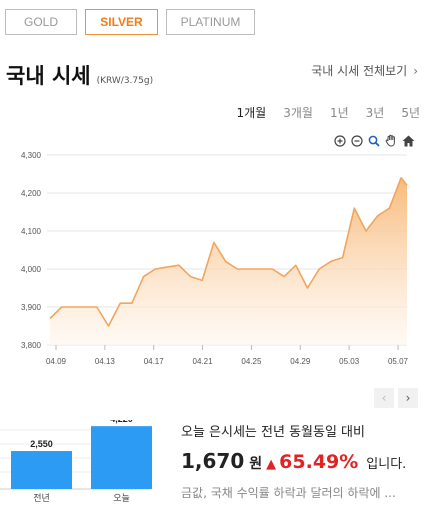  I want to click on summary-headline: 오늘 은시세는 전년 동월동일 대비, so click(273, 432).